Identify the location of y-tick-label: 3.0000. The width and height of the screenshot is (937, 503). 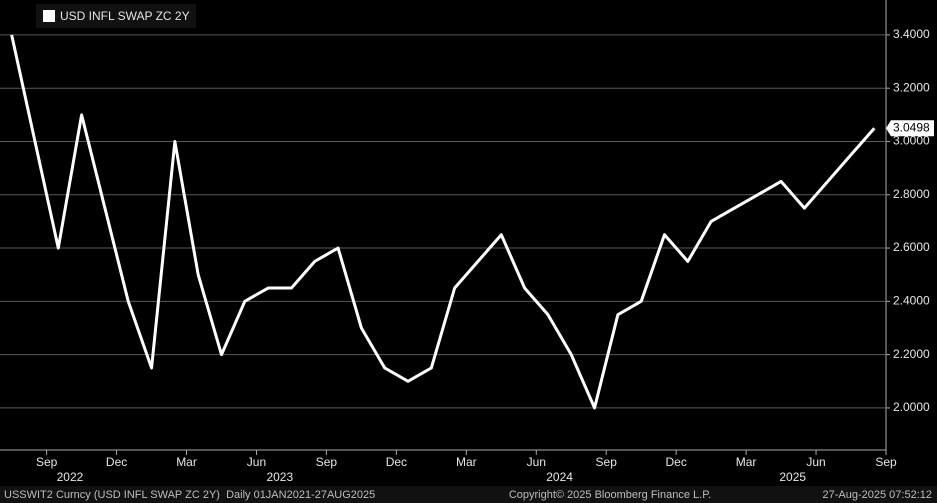
(911, 141).